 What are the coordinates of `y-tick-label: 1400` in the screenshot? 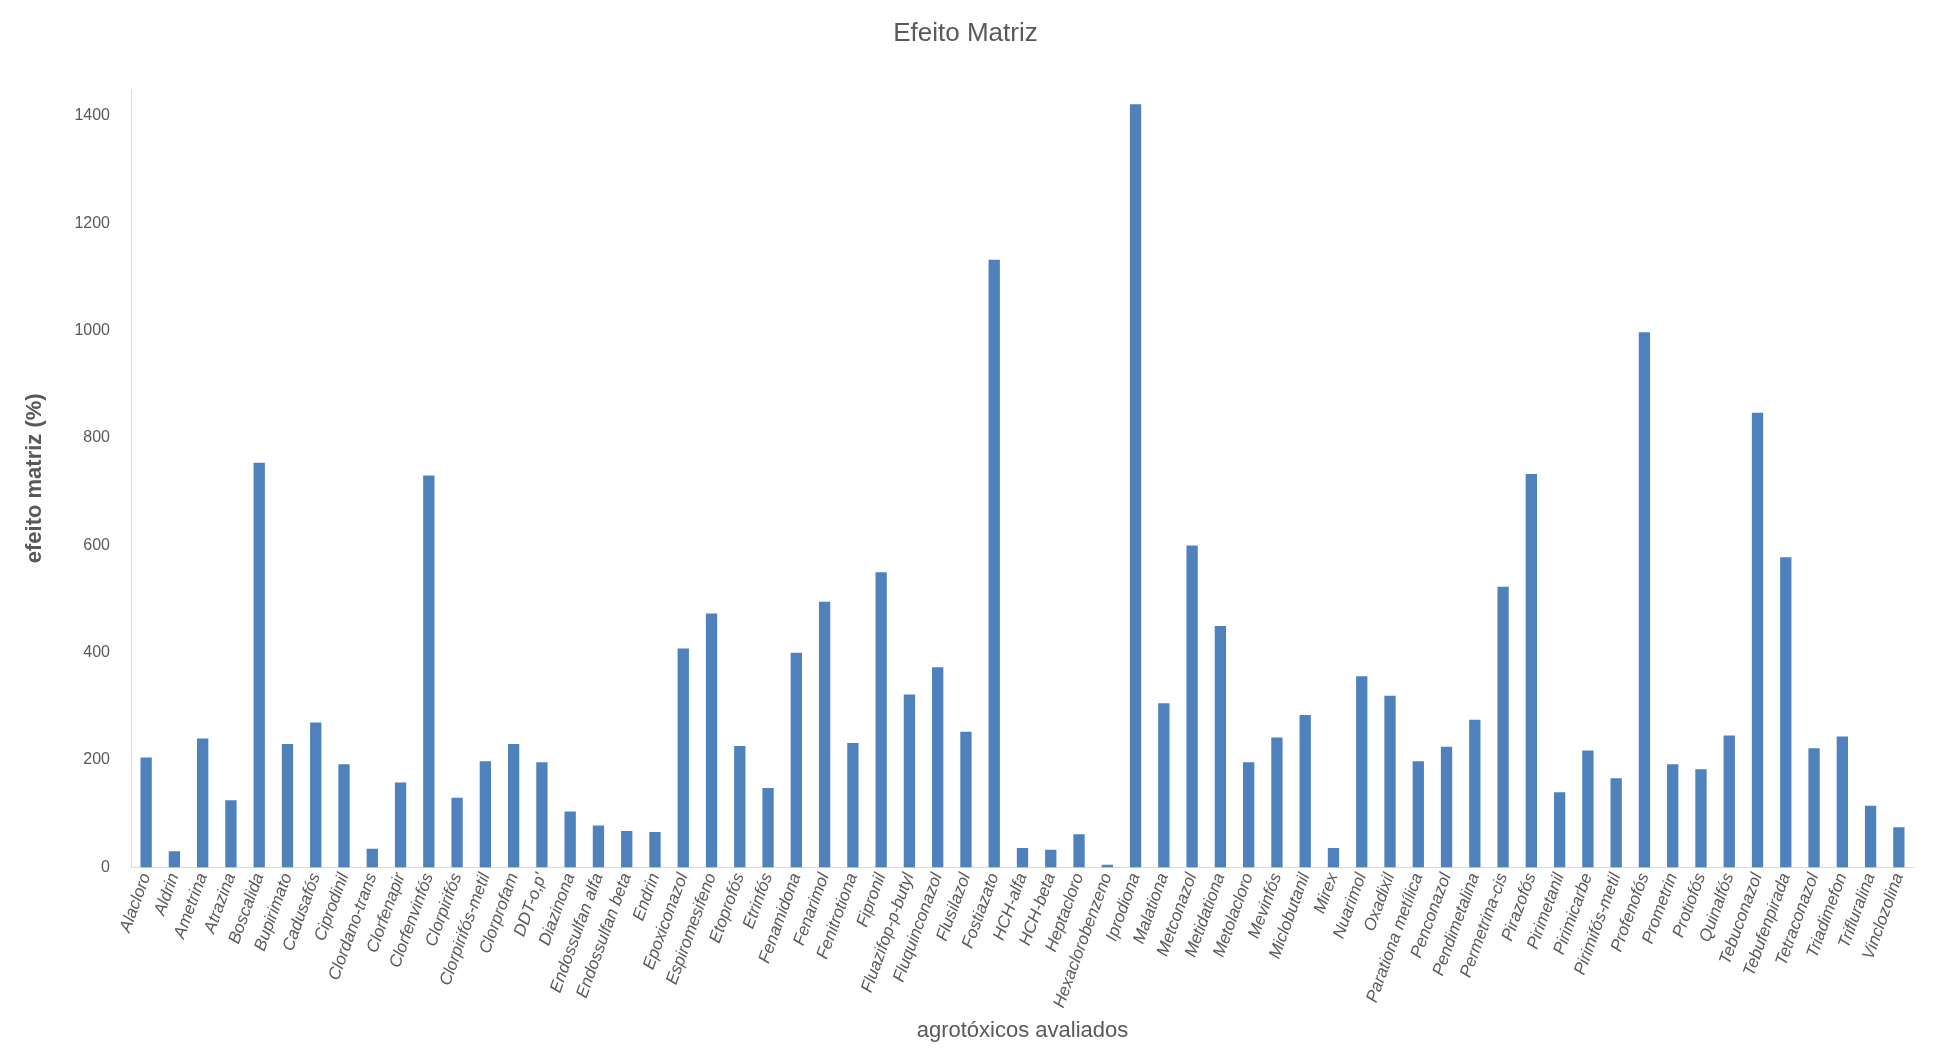 It's located at (92, 115).